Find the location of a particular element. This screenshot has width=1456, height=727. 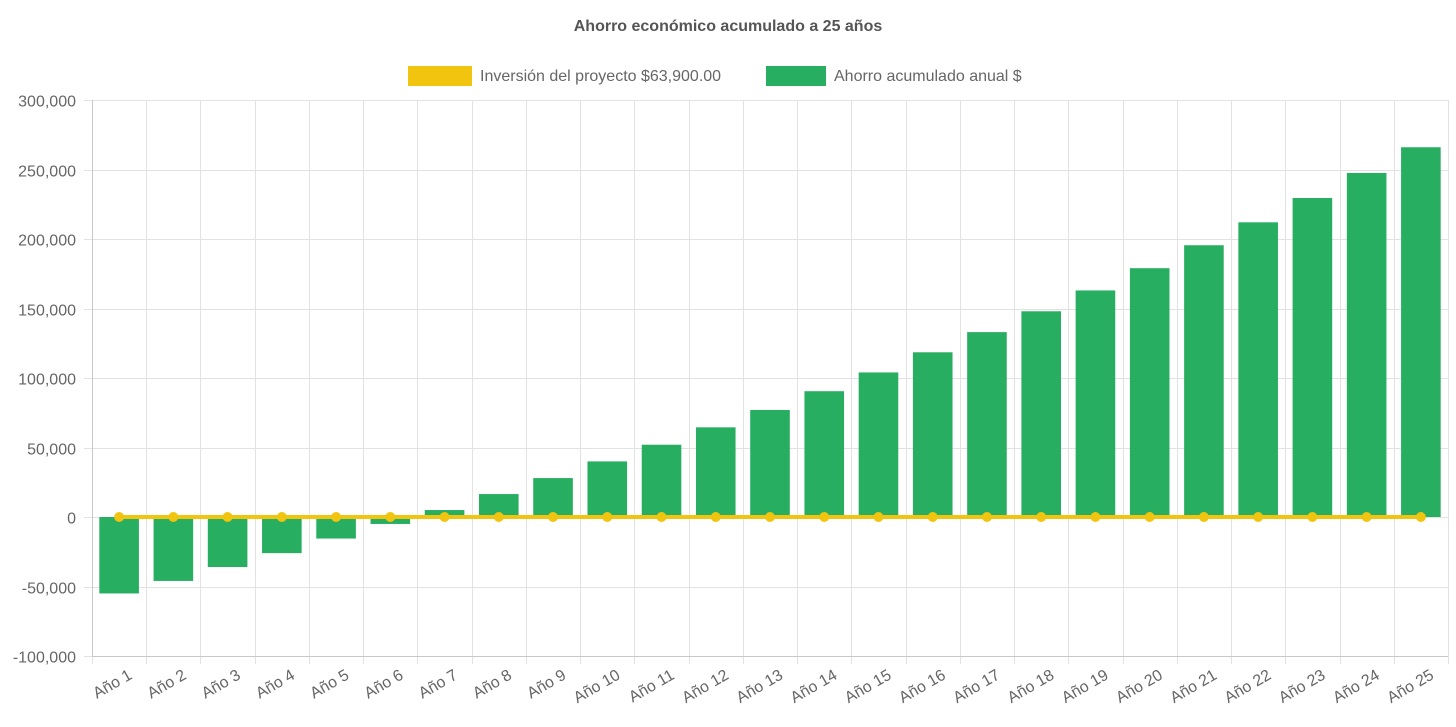

legend-item-savings: Ahorro acumulado anual $ is located at coordinates (894, 76).